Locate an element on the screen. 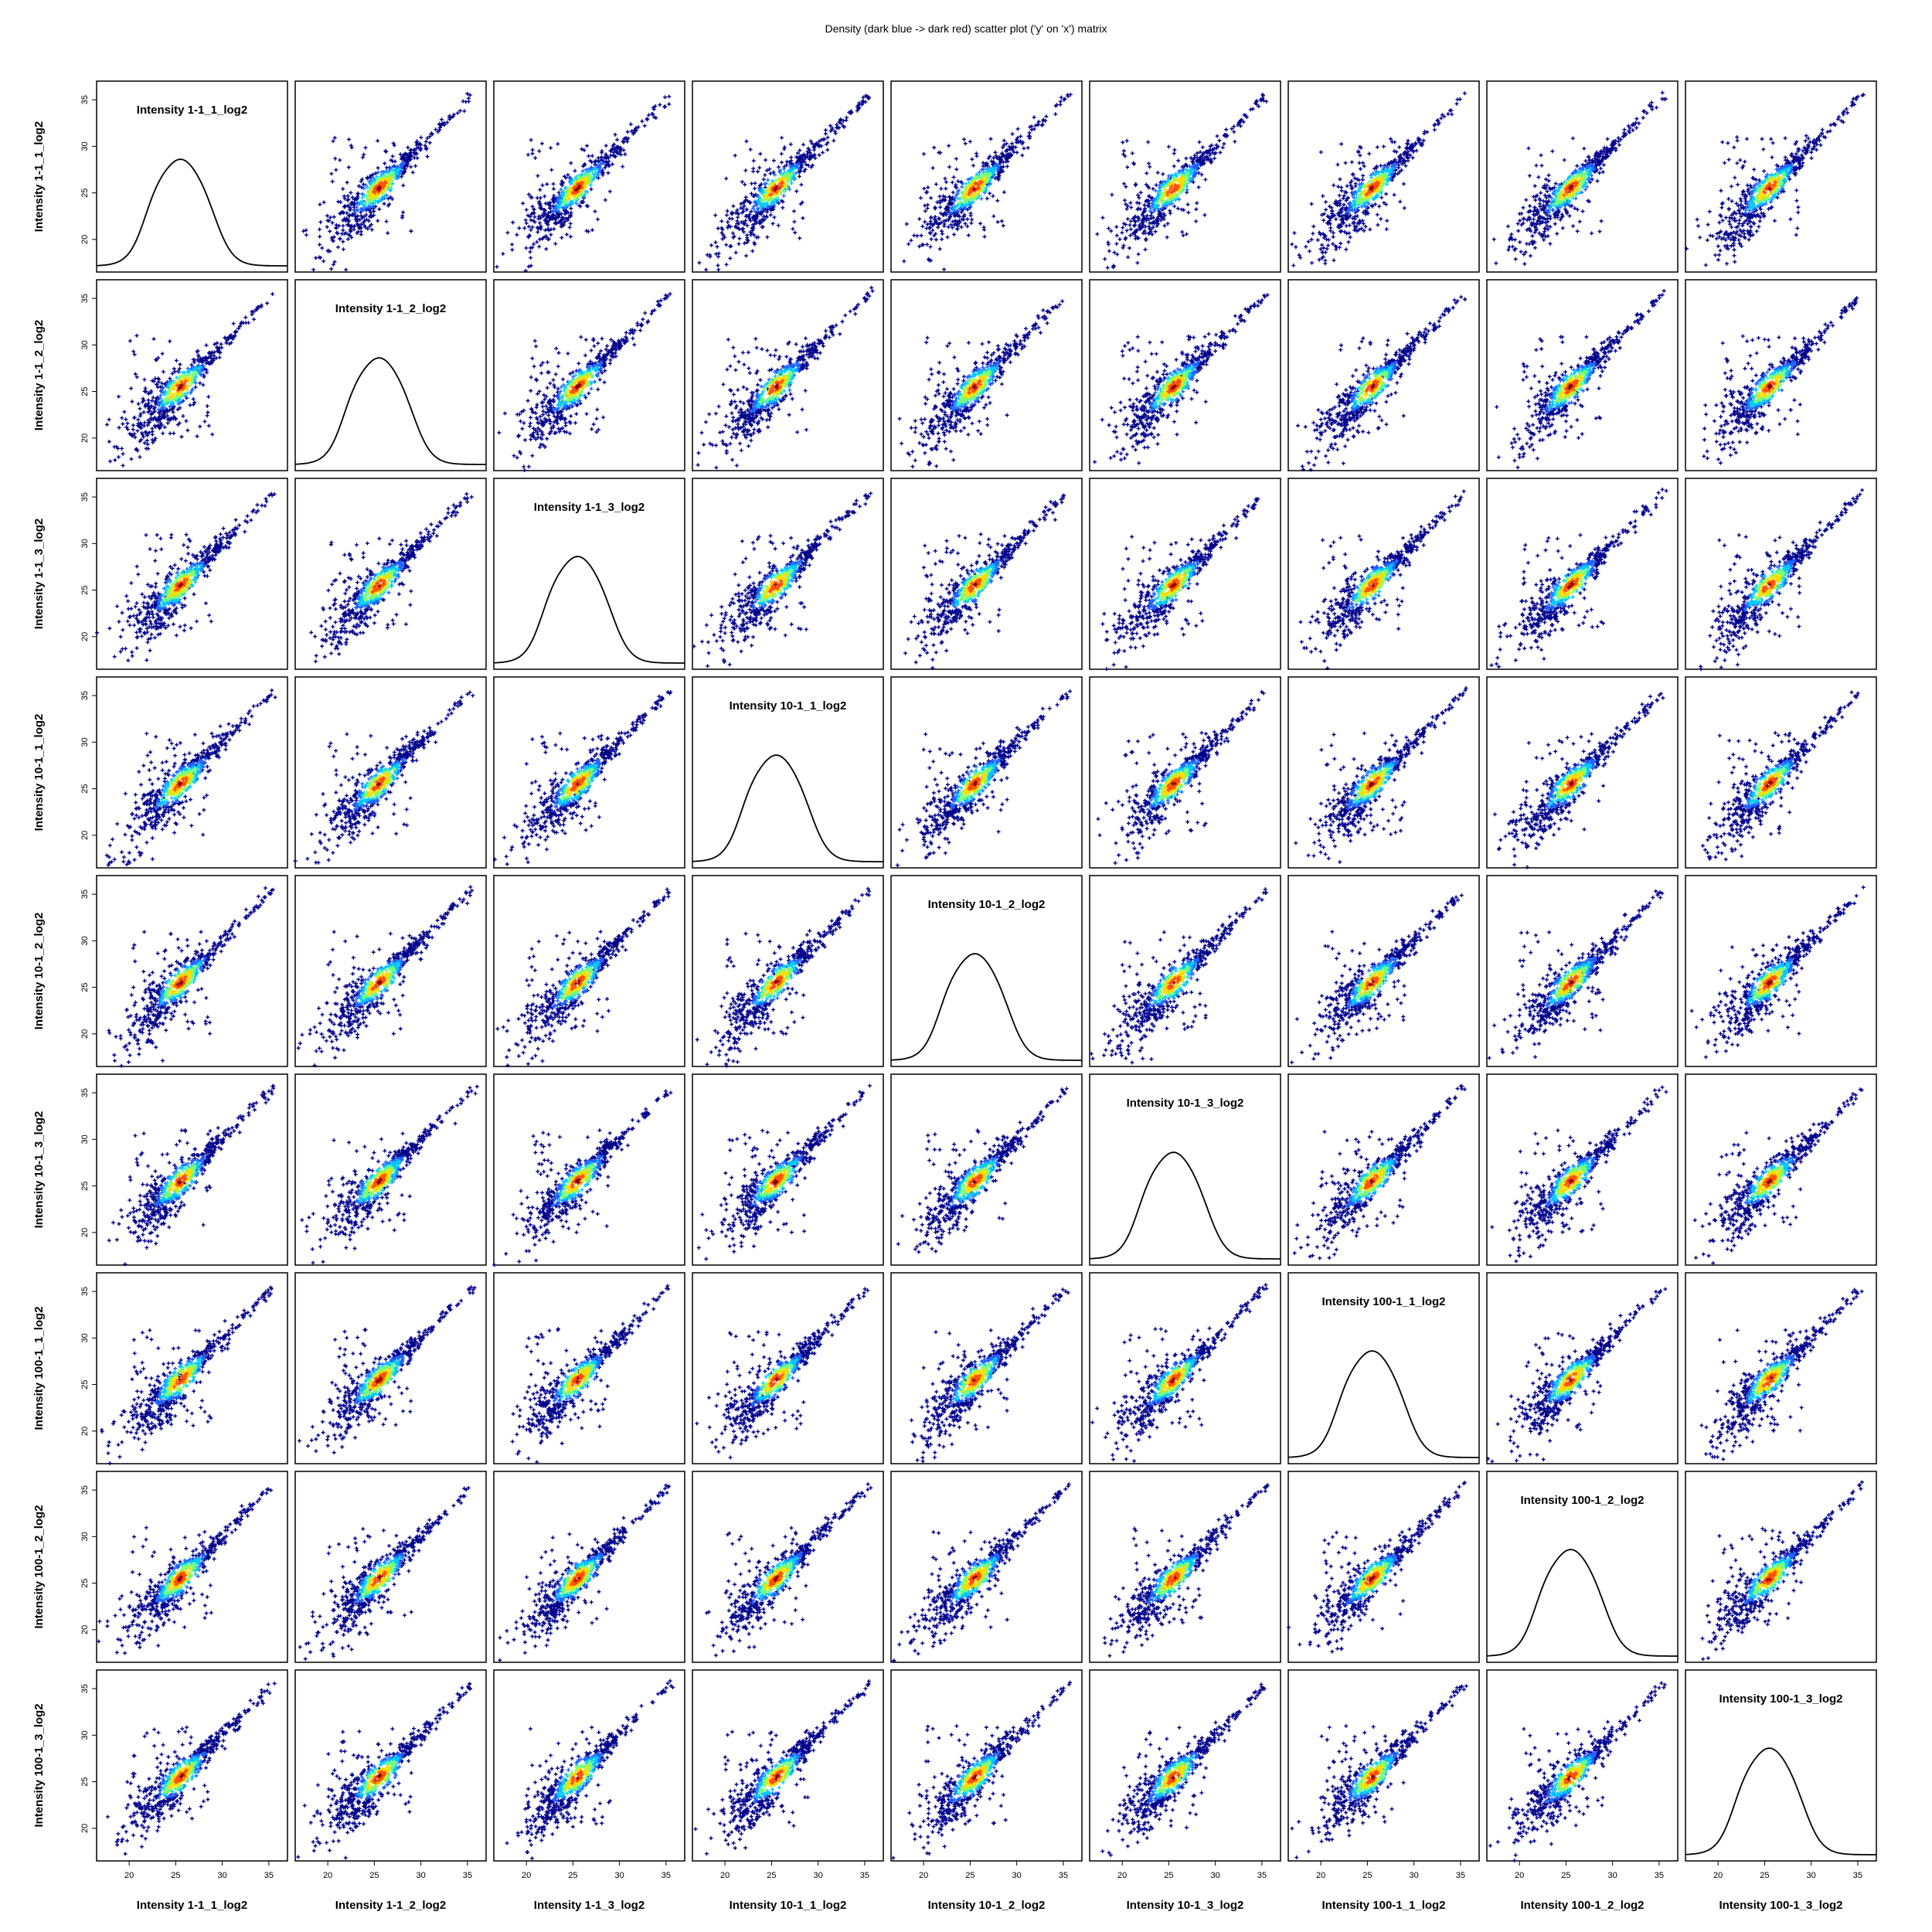 The width and height of the screenshot is (1932, 1932). y-tick-label: 30 is located at coordinates (85, 146).